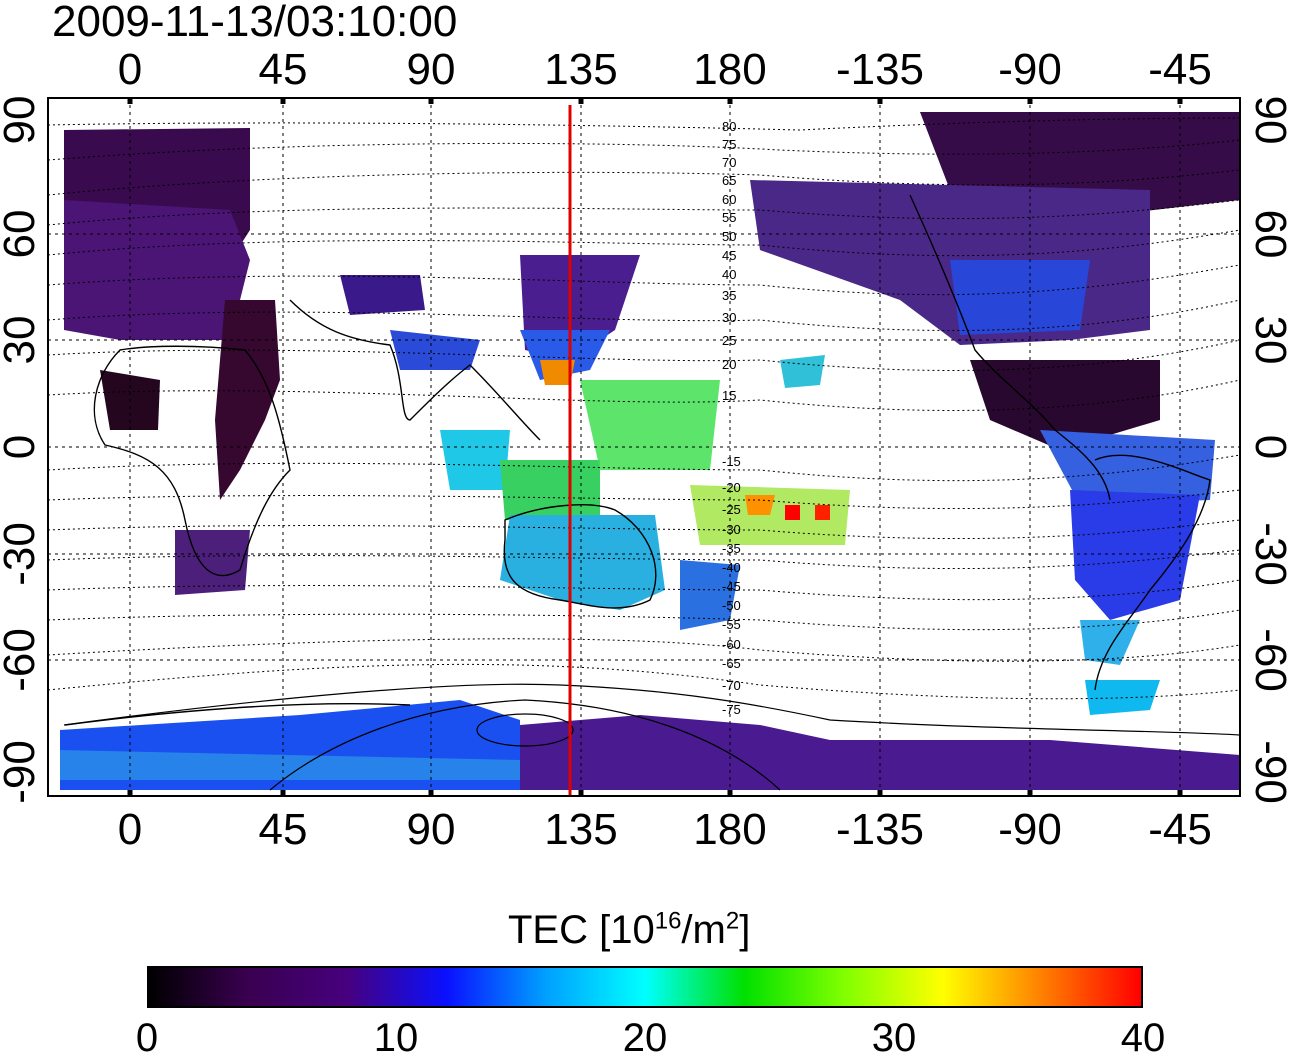 The height and width of the screenshot is (1060, 1292). Describe the element at coordinates (1135, 555) in the screenshot. I see `tec-region-south-america` at that location.